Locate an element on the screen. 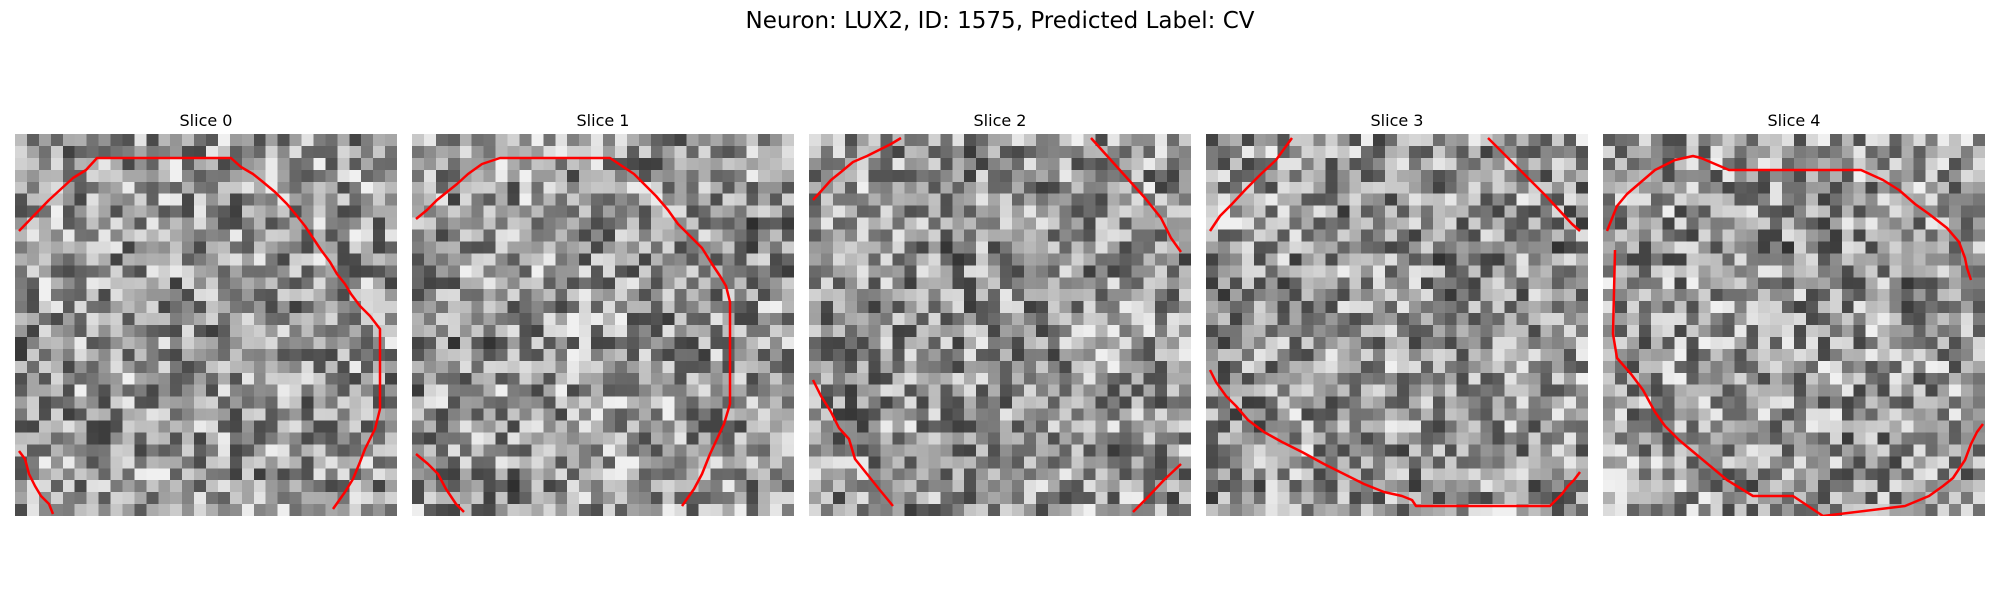 Image resolution: width=2000 pixels, height=600 pixels. slice-panel-2: Slice 2 is located at coordinates (1000, 312).